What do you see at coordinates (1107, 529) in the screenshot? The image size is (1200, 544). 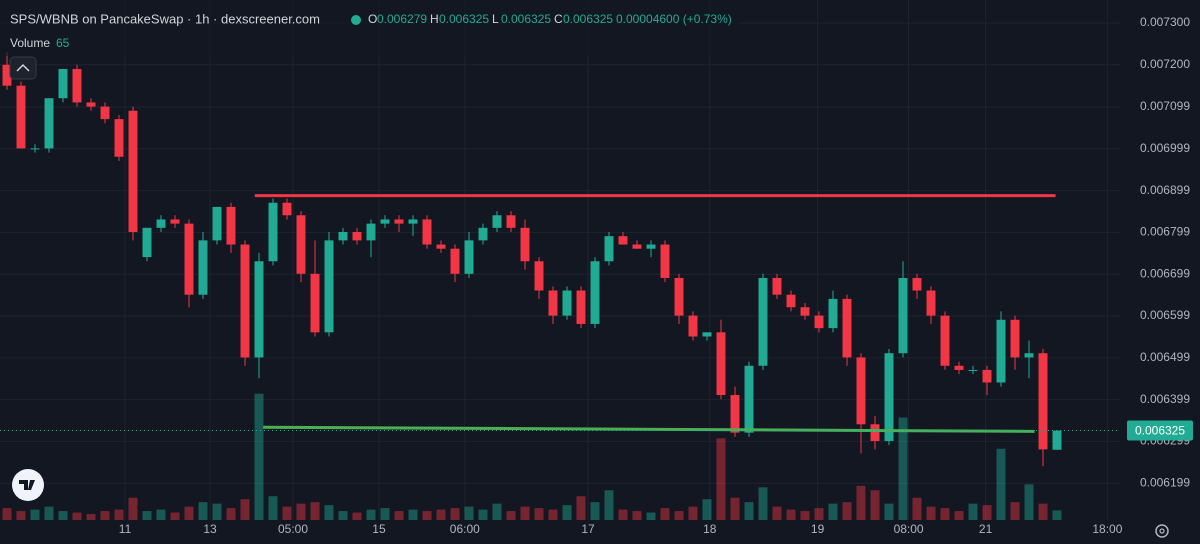 I see `x-tick-label: 18:00` at bounding box center [1107, 529].